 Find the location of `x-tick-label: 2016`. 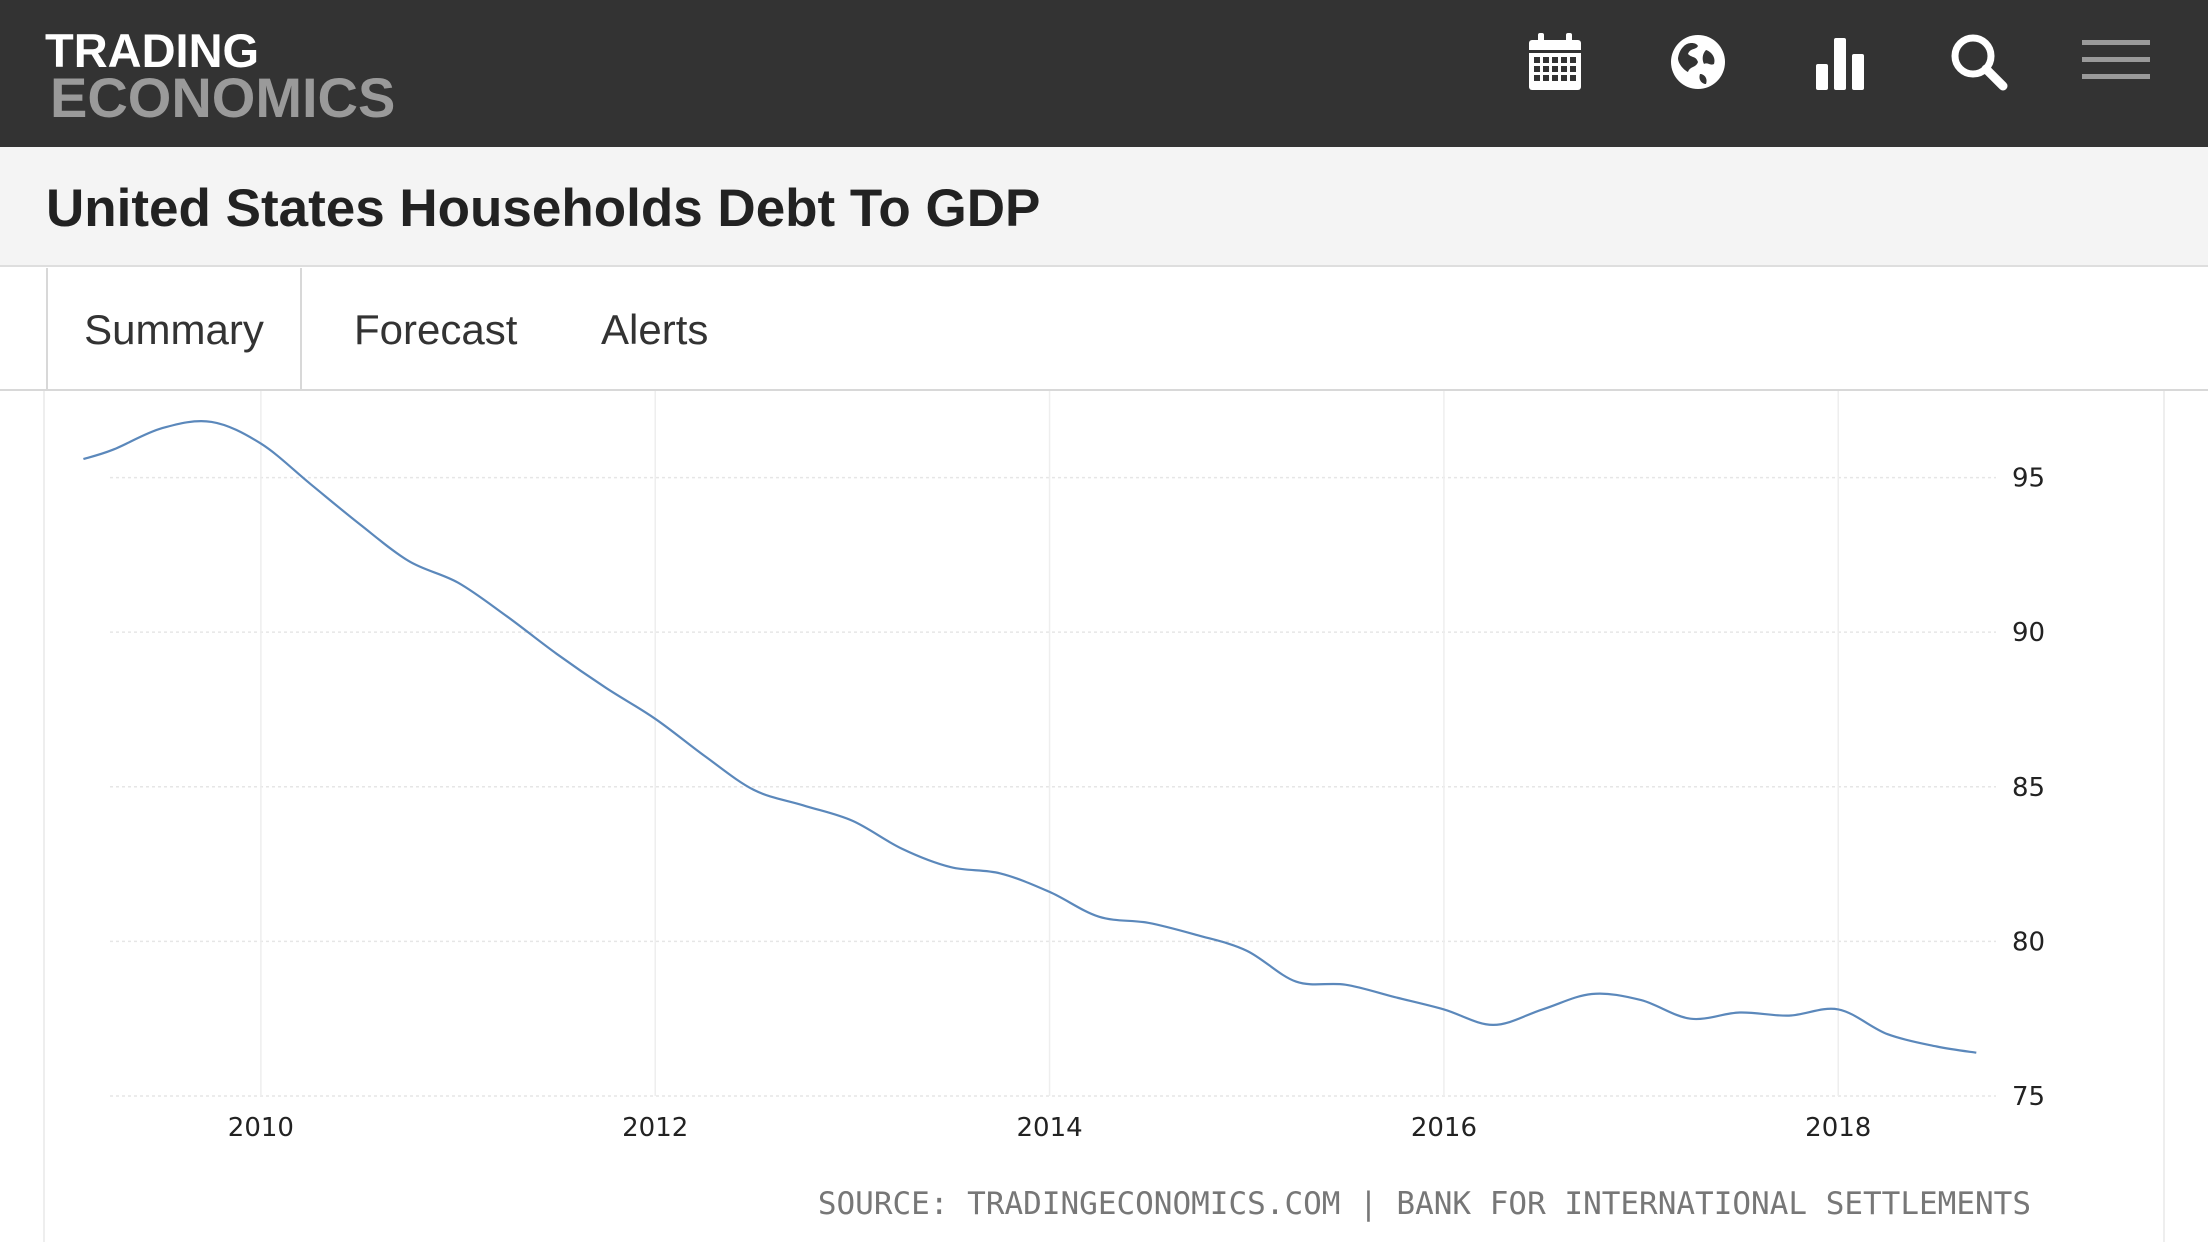

x-tick-label: 2016 is located at coordinates (1444, 1128).